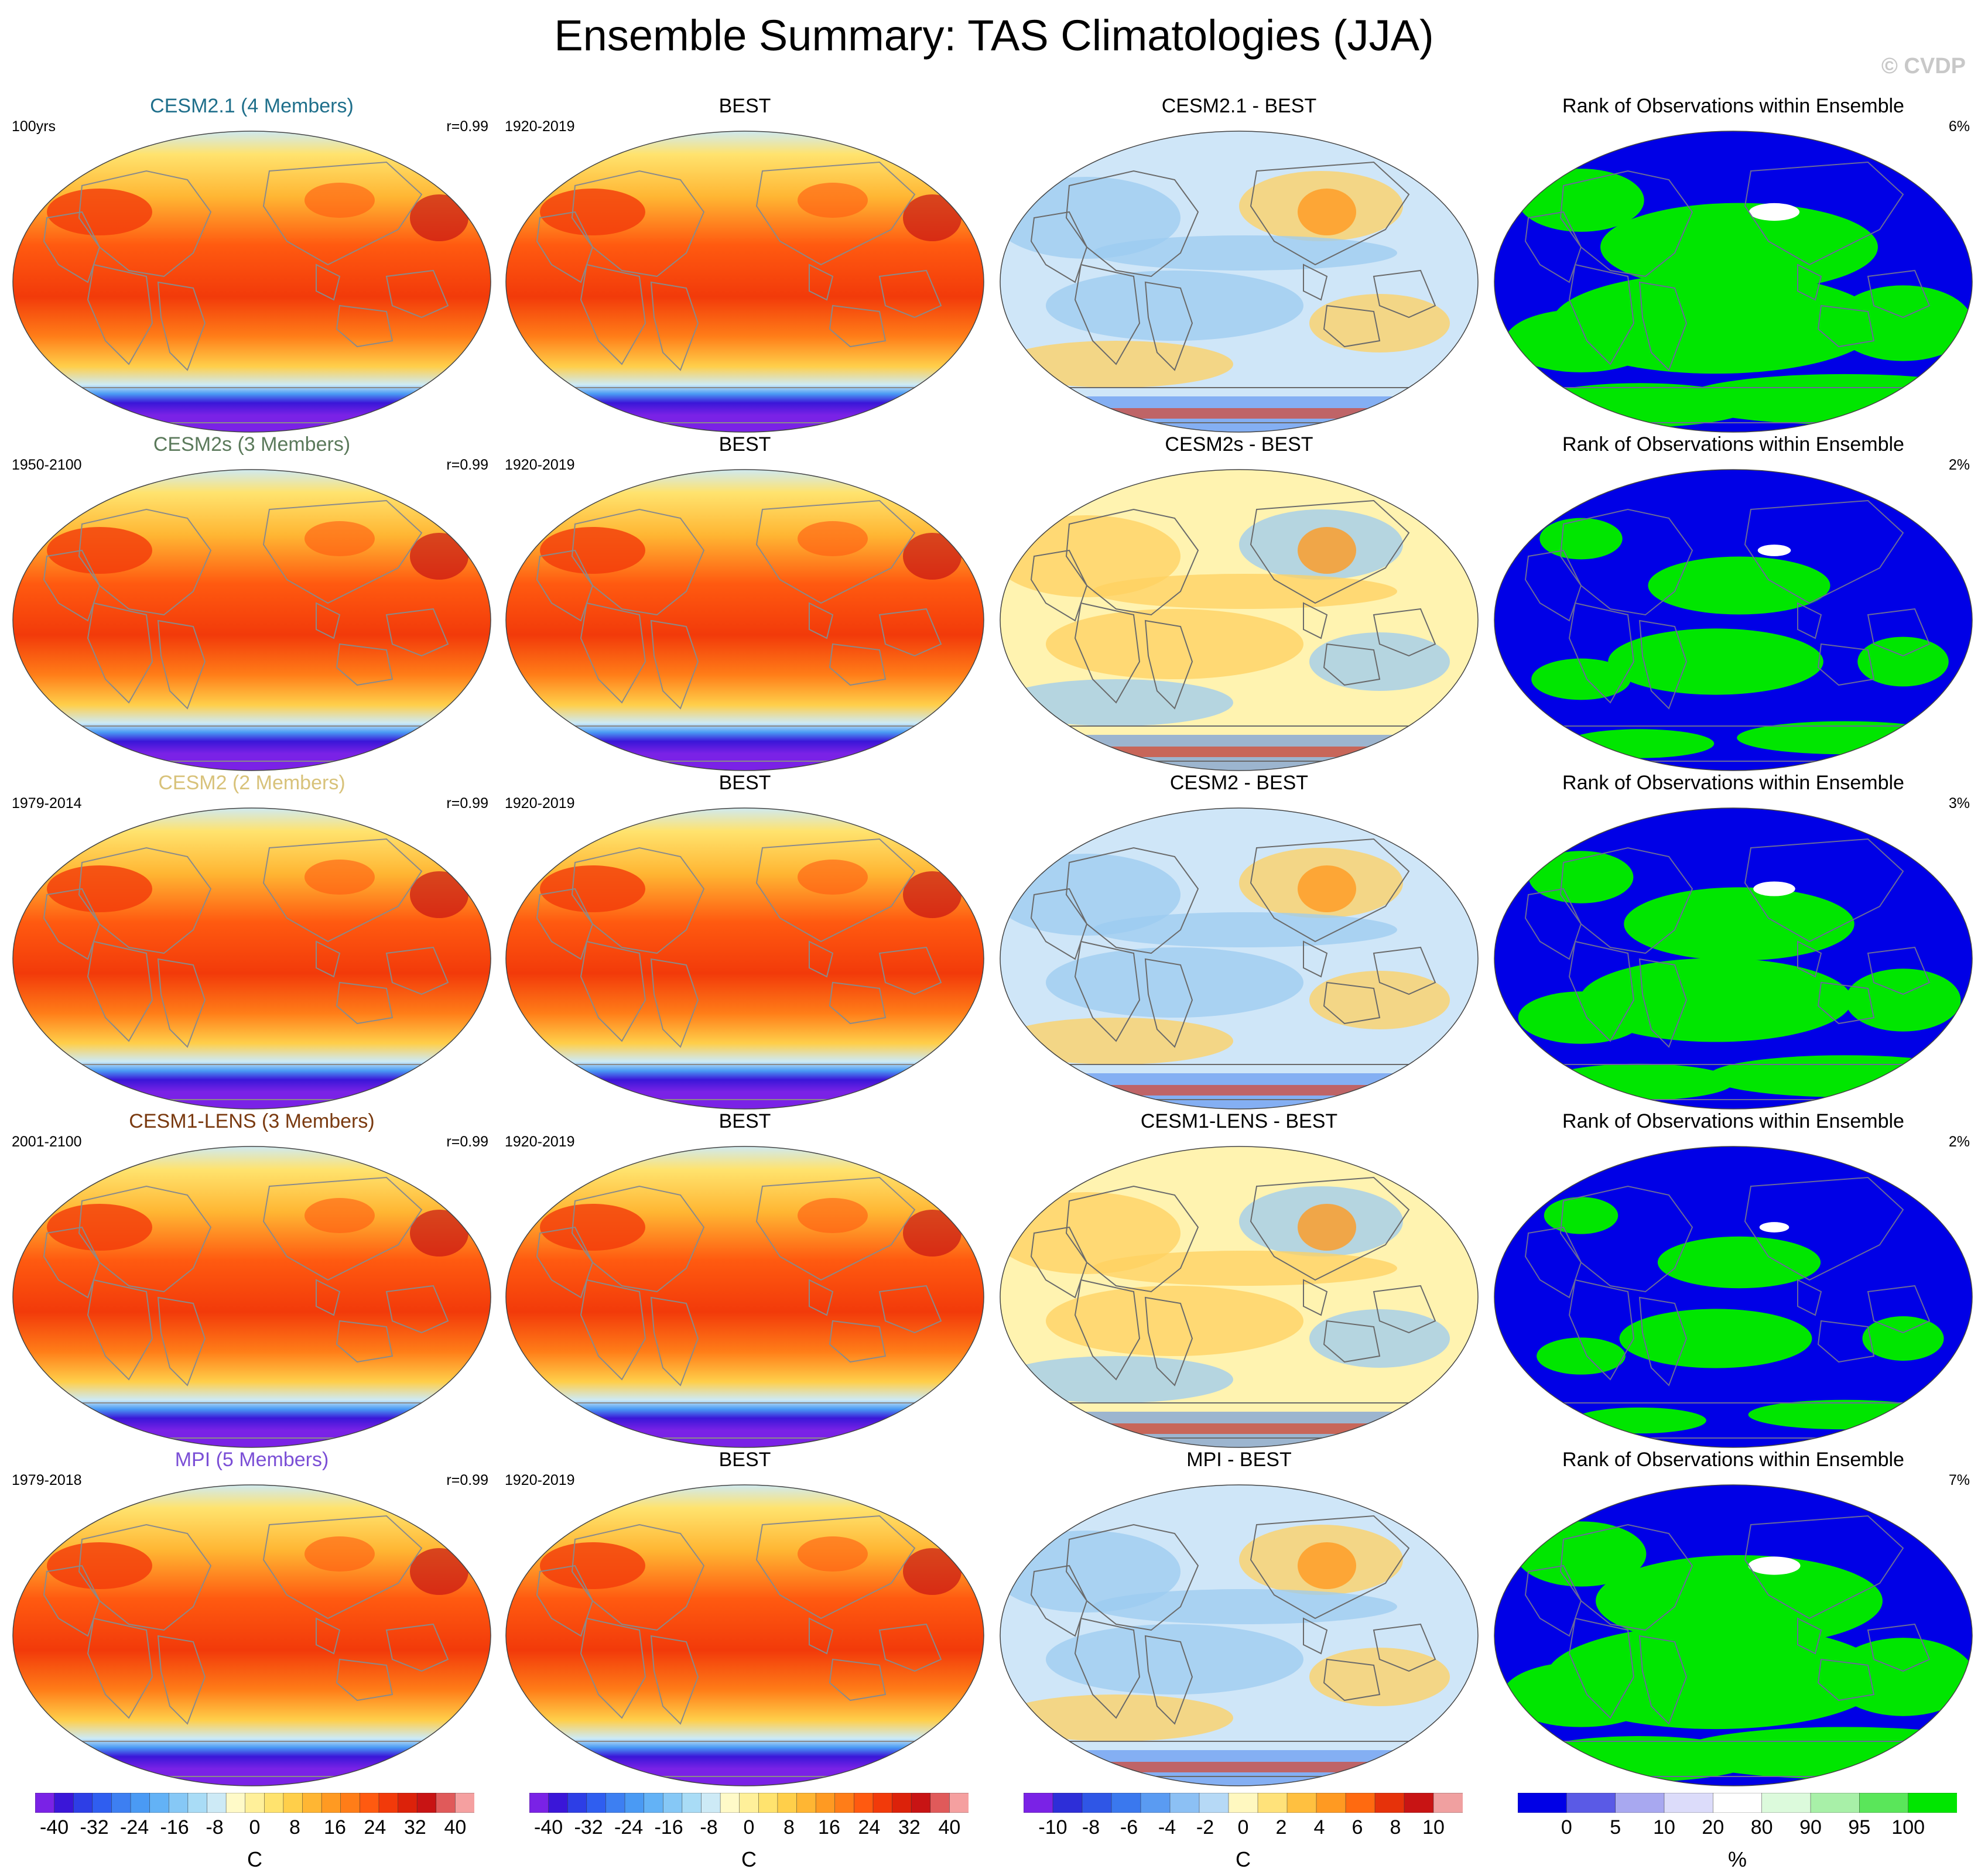 This screenshot has width=1988, height=1876. Describe the element at coordinates (94, 1827) in the screenshot. I see `colorbar-tick-label: -32` at that location.